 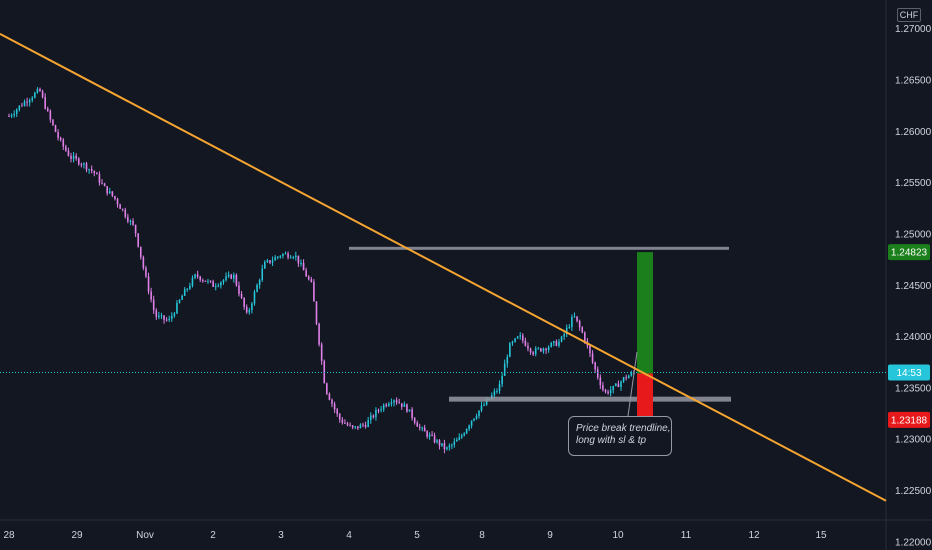 What do you see at coordinates (909, 15) in the screenshot?
I see `currency-label: CHF` at bounding box center [909, 15].